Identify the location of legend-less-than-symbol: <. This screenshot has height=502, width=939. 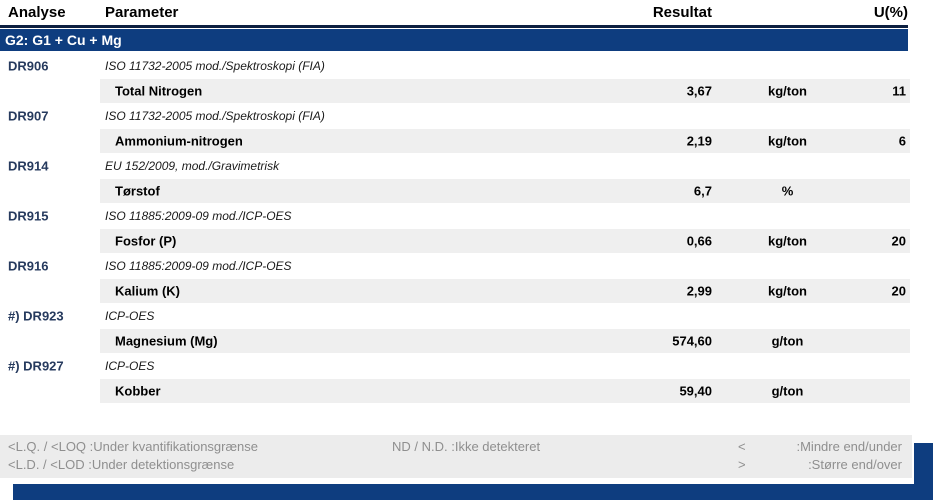
(742, 446).